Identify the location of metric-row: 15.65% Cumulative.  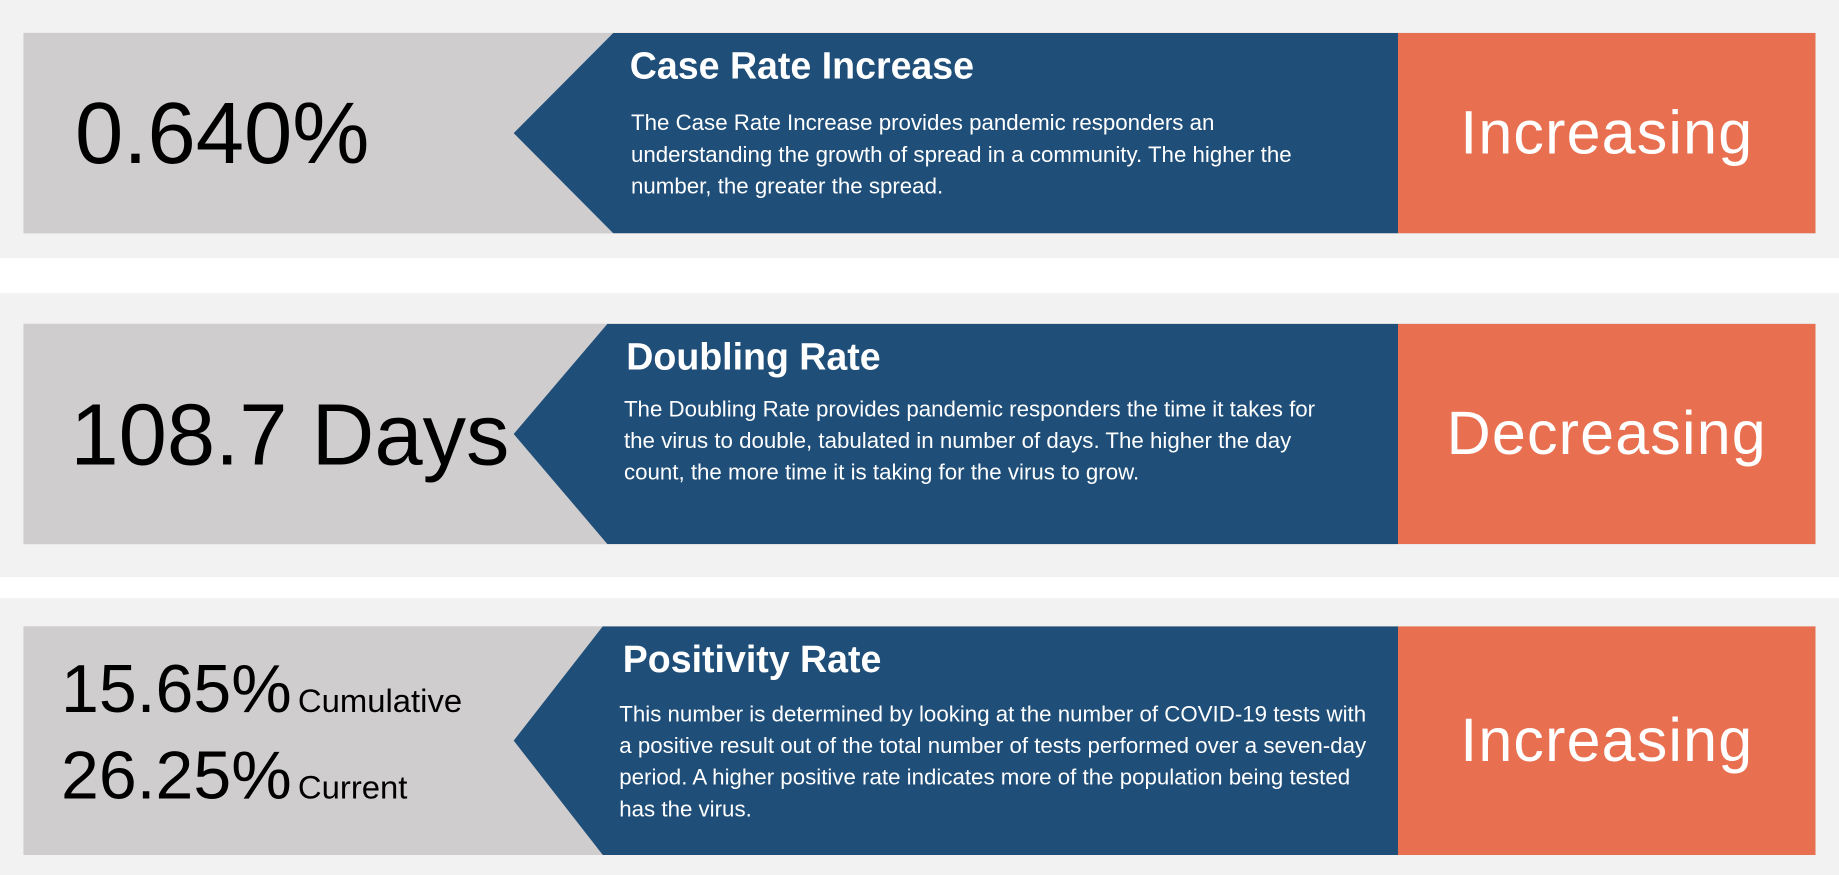
(261, 689).